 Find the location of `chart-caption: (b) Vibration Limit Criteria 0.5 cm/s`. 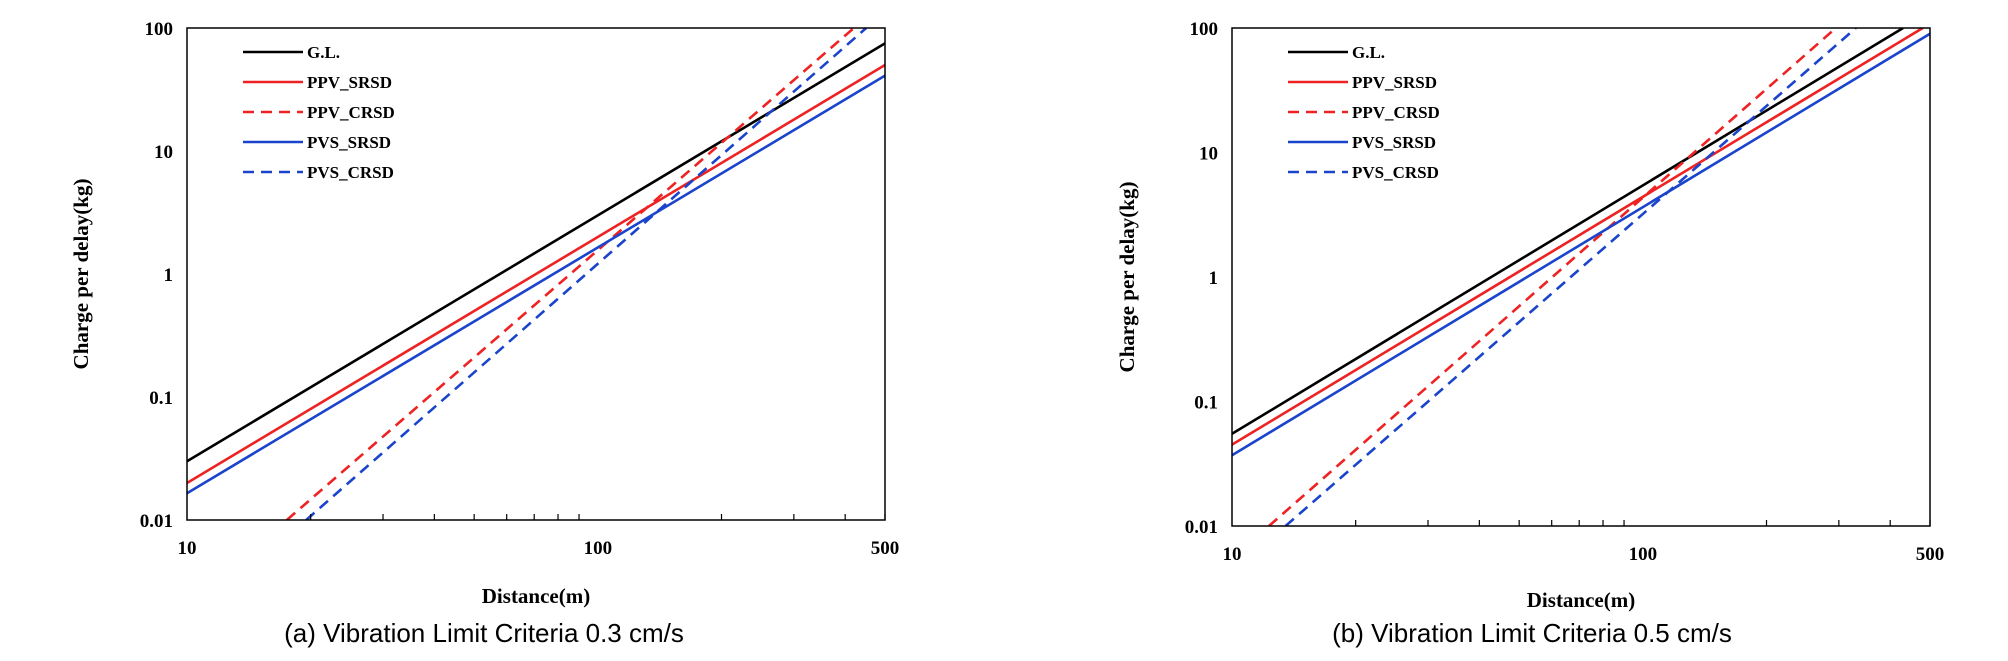

chart-caption: (b) Vibration Limit Criteria 0.5 cm/s is located at coordinates (1532, 633).